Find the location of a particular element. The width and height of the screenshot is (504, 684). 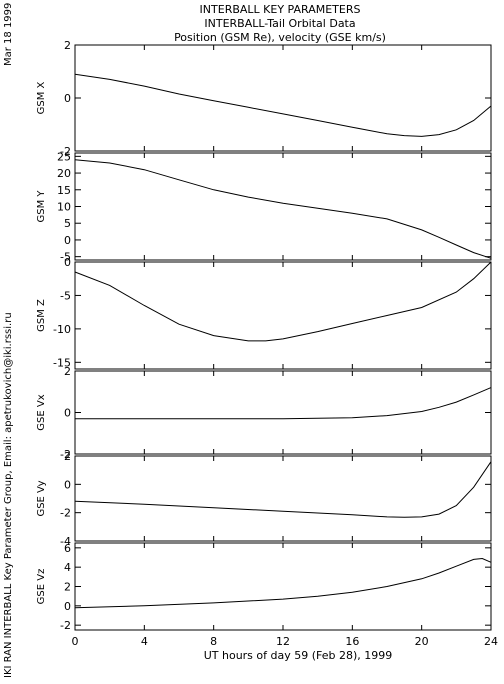

y-tick-label: 25 is located at coordinates (64, 156).